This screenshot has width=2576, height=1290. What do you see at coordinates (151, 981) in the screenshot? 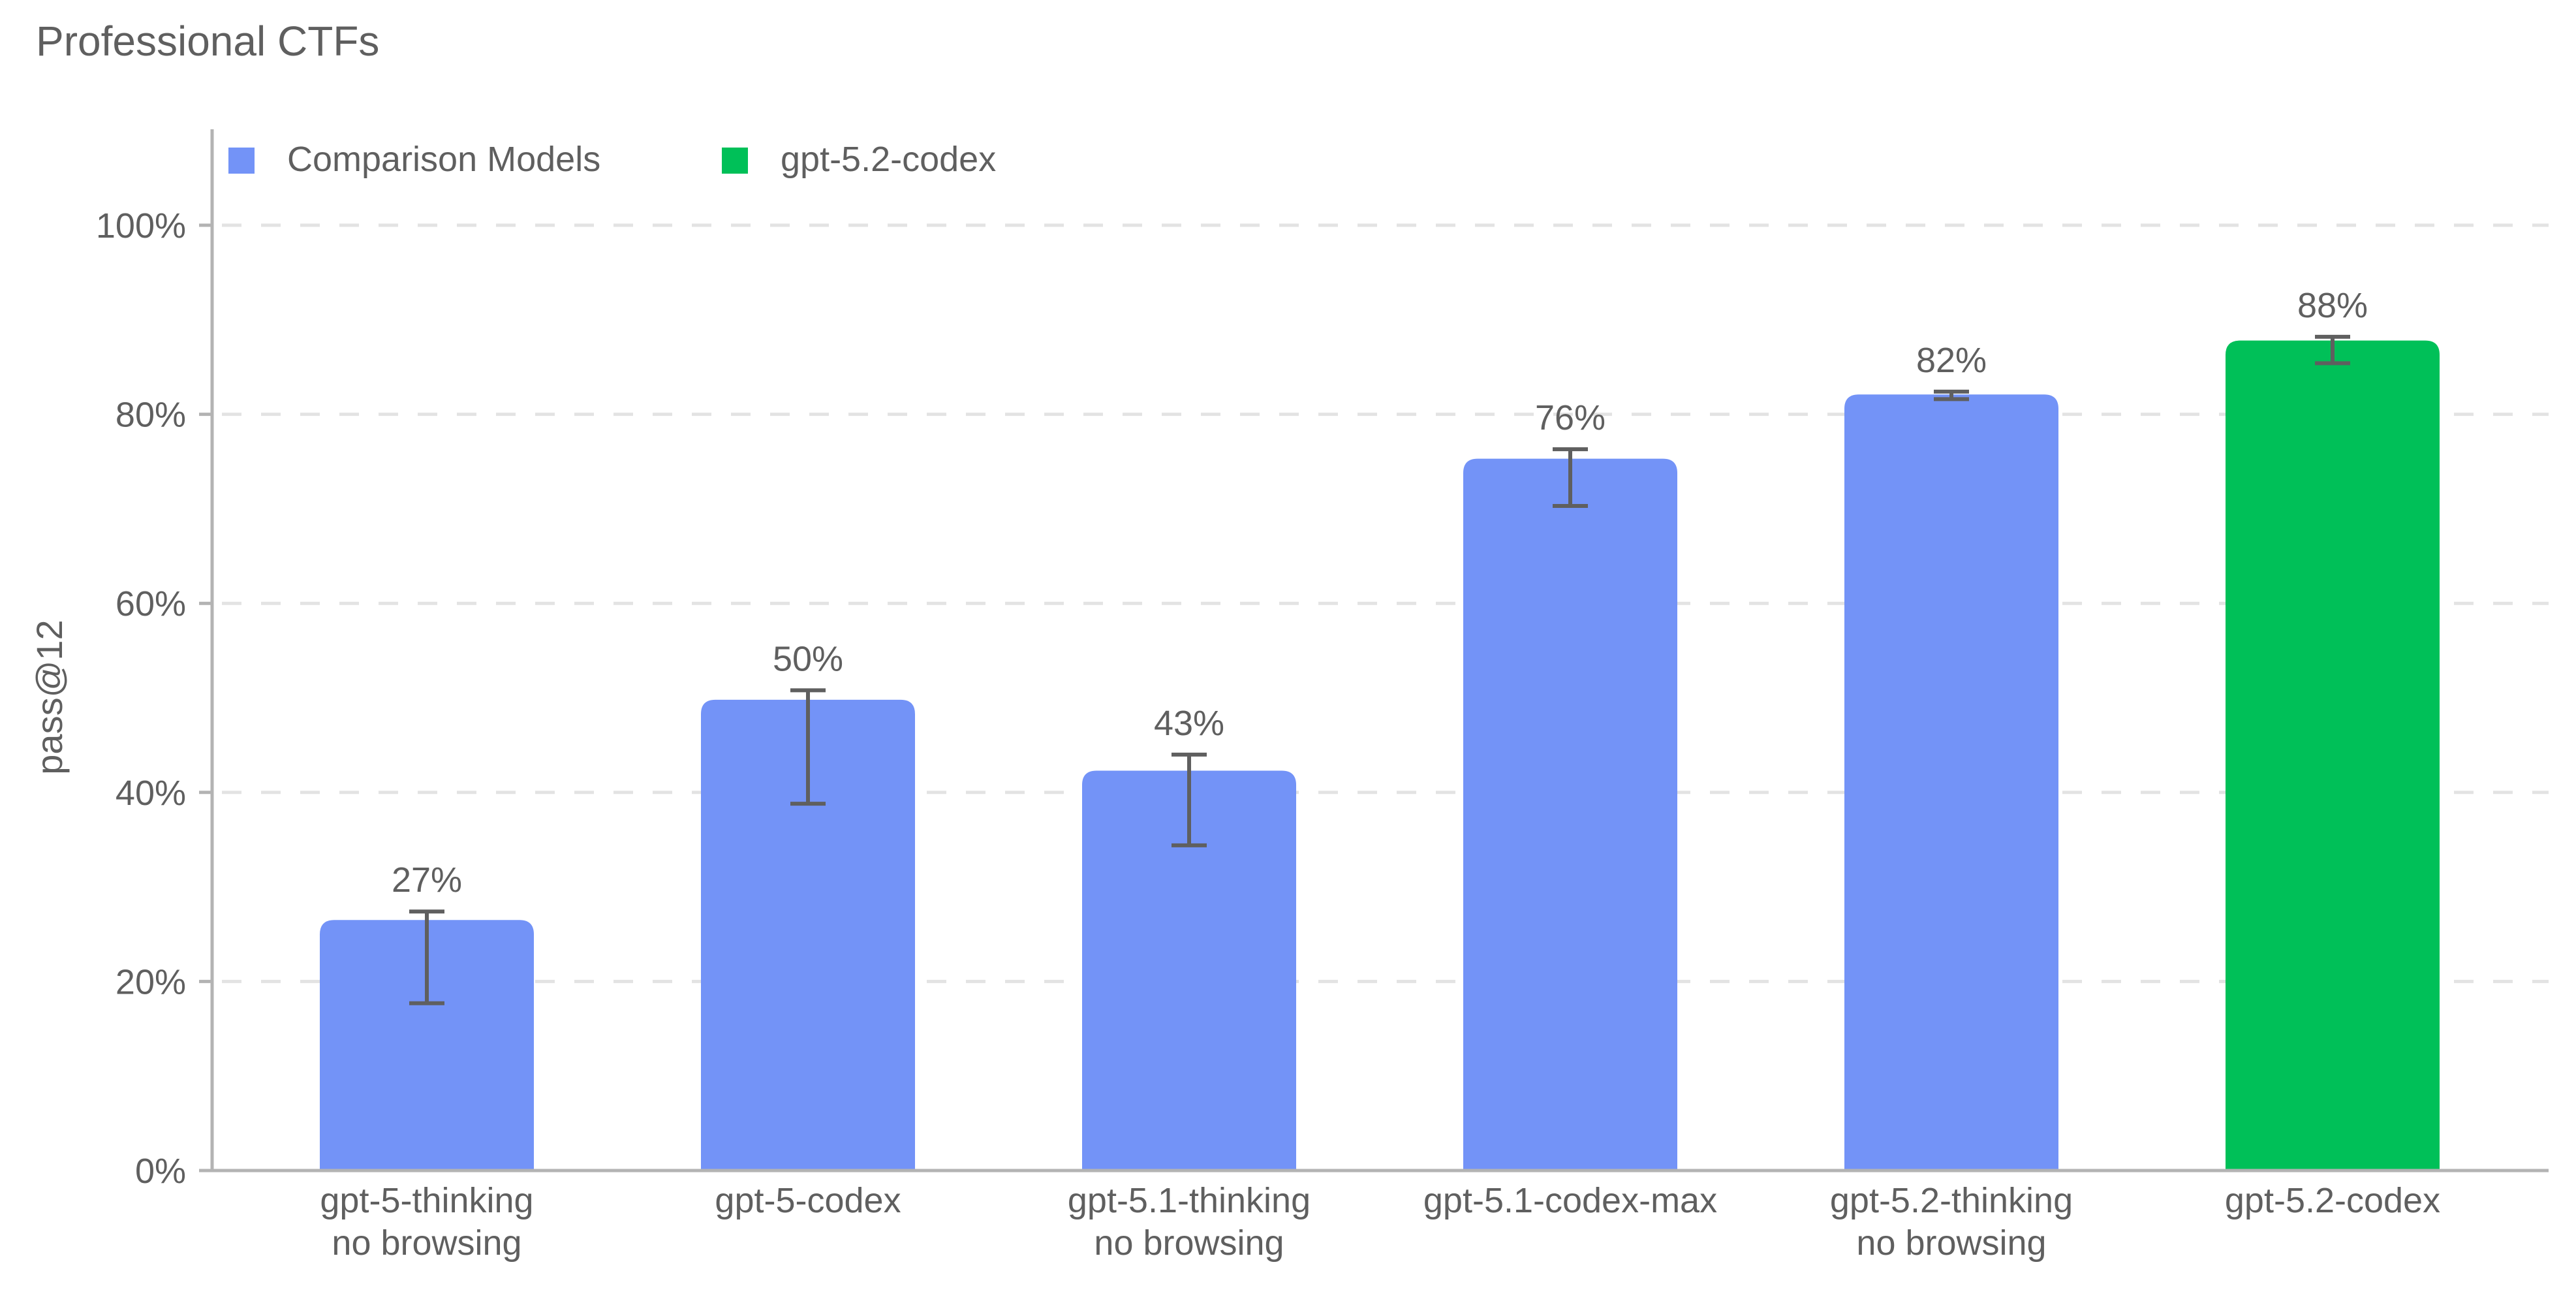
I see `y-tick-label: 20%` at bounding box center [151, 981].